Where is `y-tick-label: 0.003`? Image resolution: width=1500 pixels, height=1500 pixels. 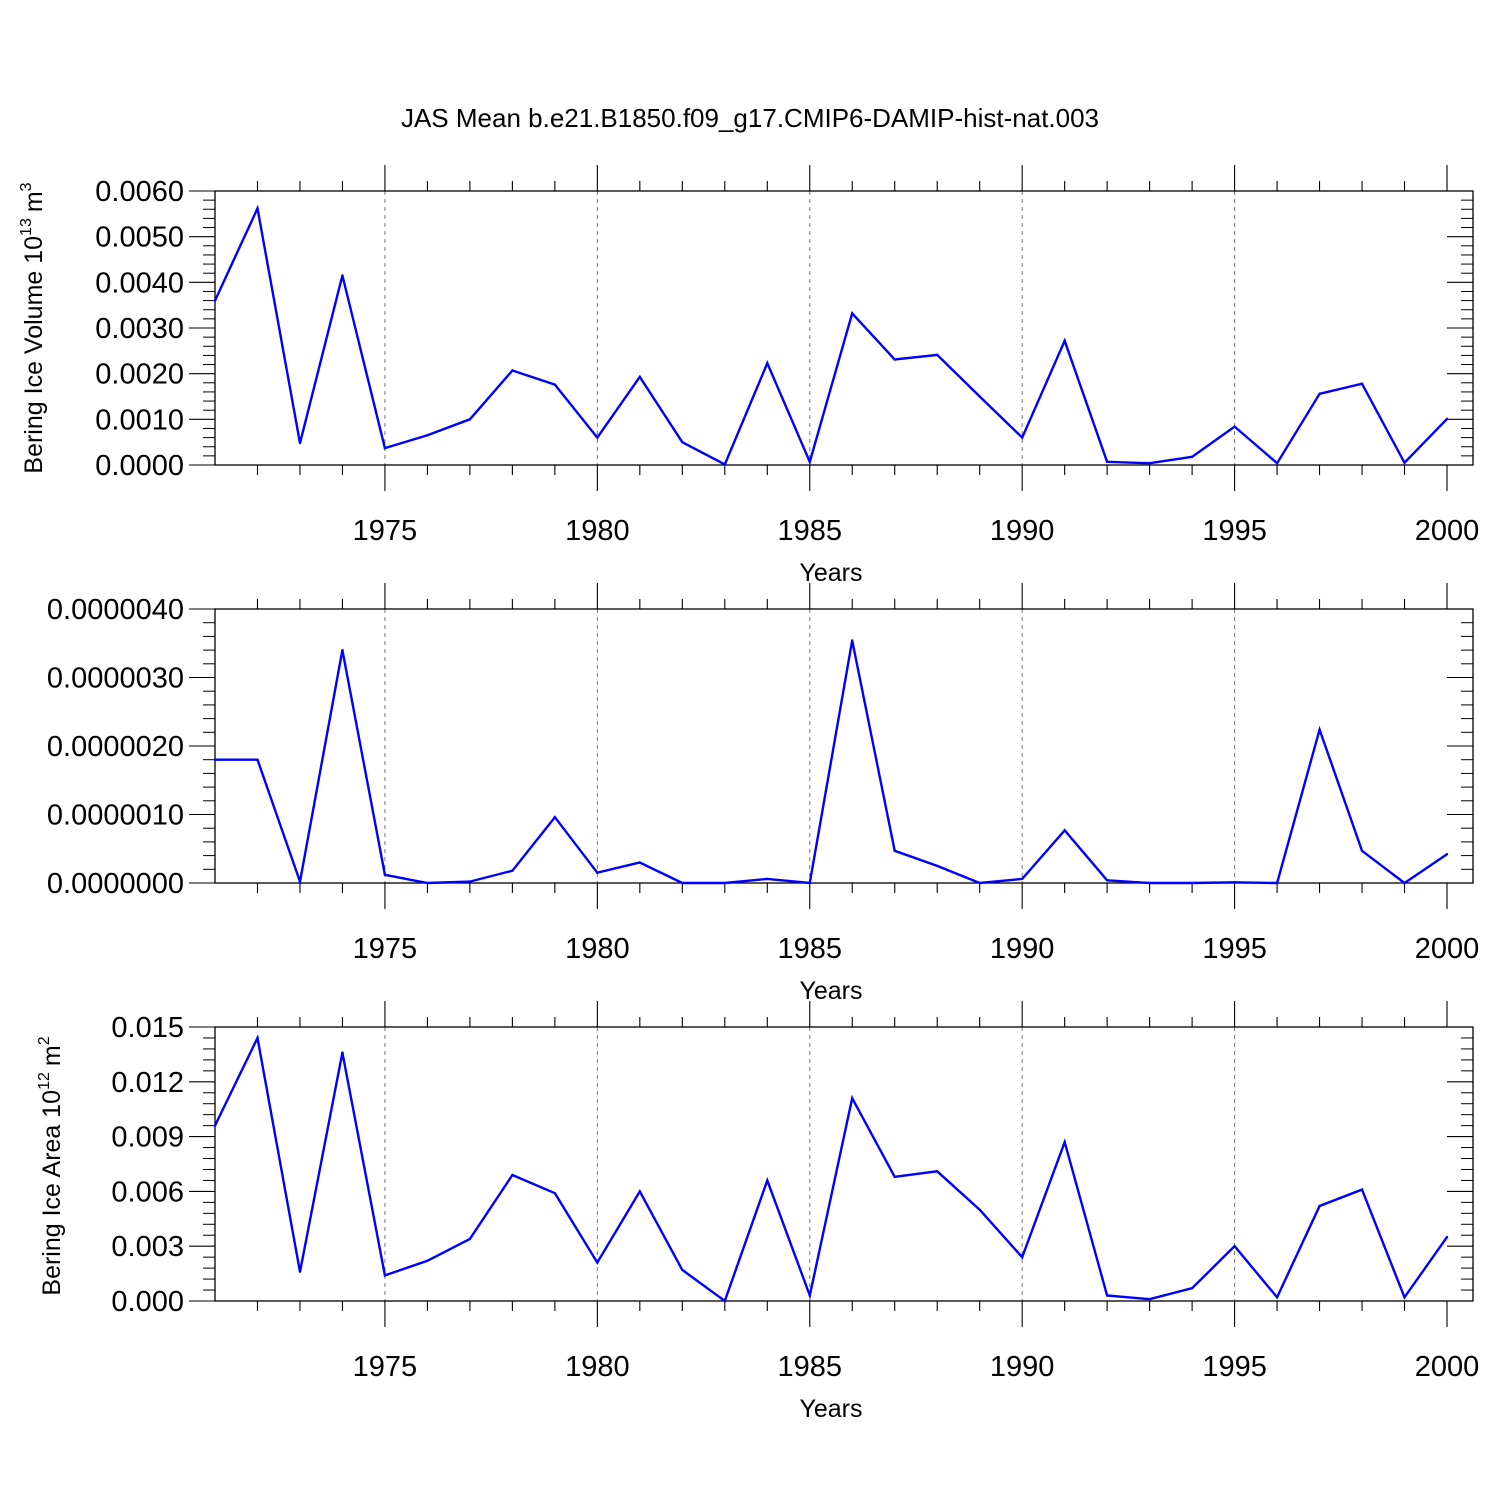
y-tick-label: 0.003 is located at coordinates (147, 1247).